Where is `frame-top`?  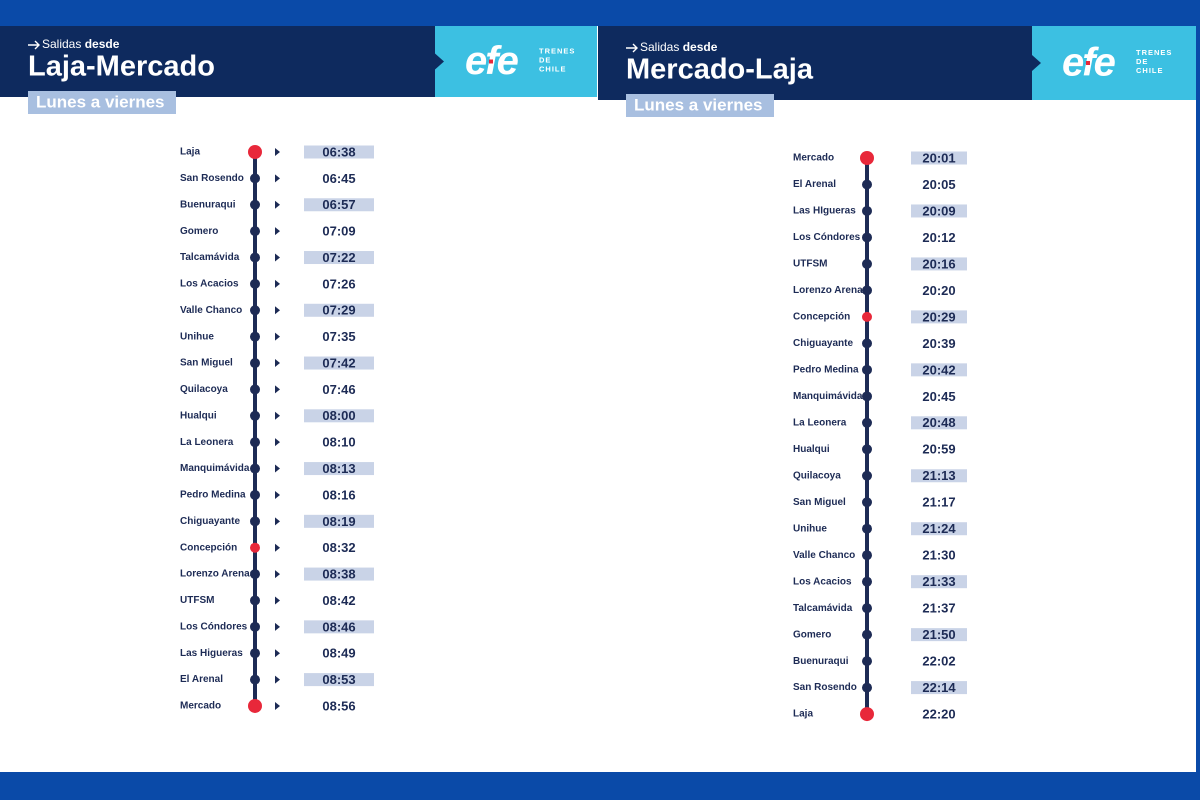 frame-top is located at coordinates (600, 13).